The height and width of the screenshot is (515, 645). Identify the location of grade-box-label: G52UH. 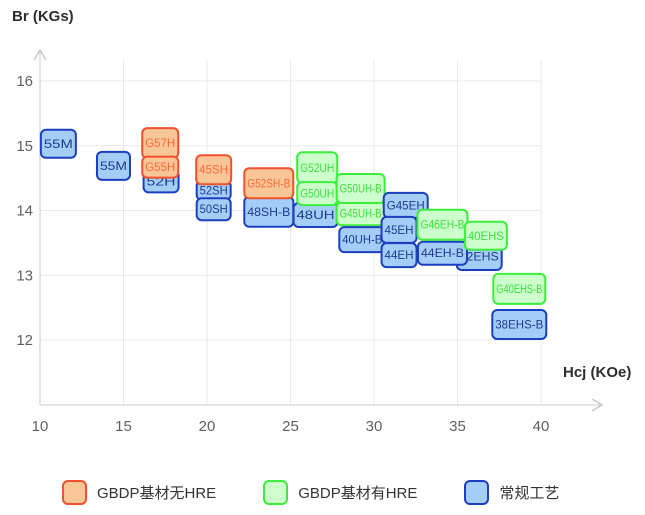
(317, 168).